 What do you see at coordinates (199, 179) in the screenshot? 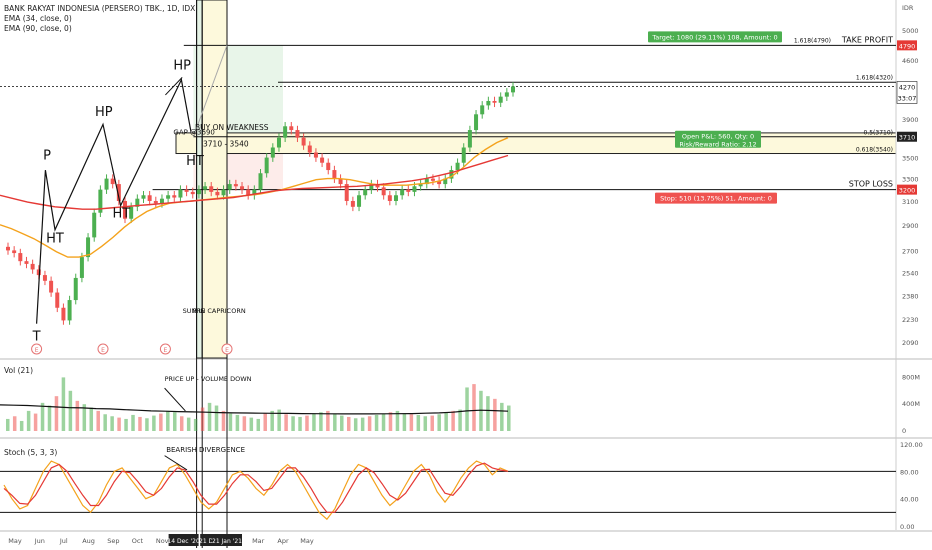
I see `pre-window` at bounding box center [199, 179].